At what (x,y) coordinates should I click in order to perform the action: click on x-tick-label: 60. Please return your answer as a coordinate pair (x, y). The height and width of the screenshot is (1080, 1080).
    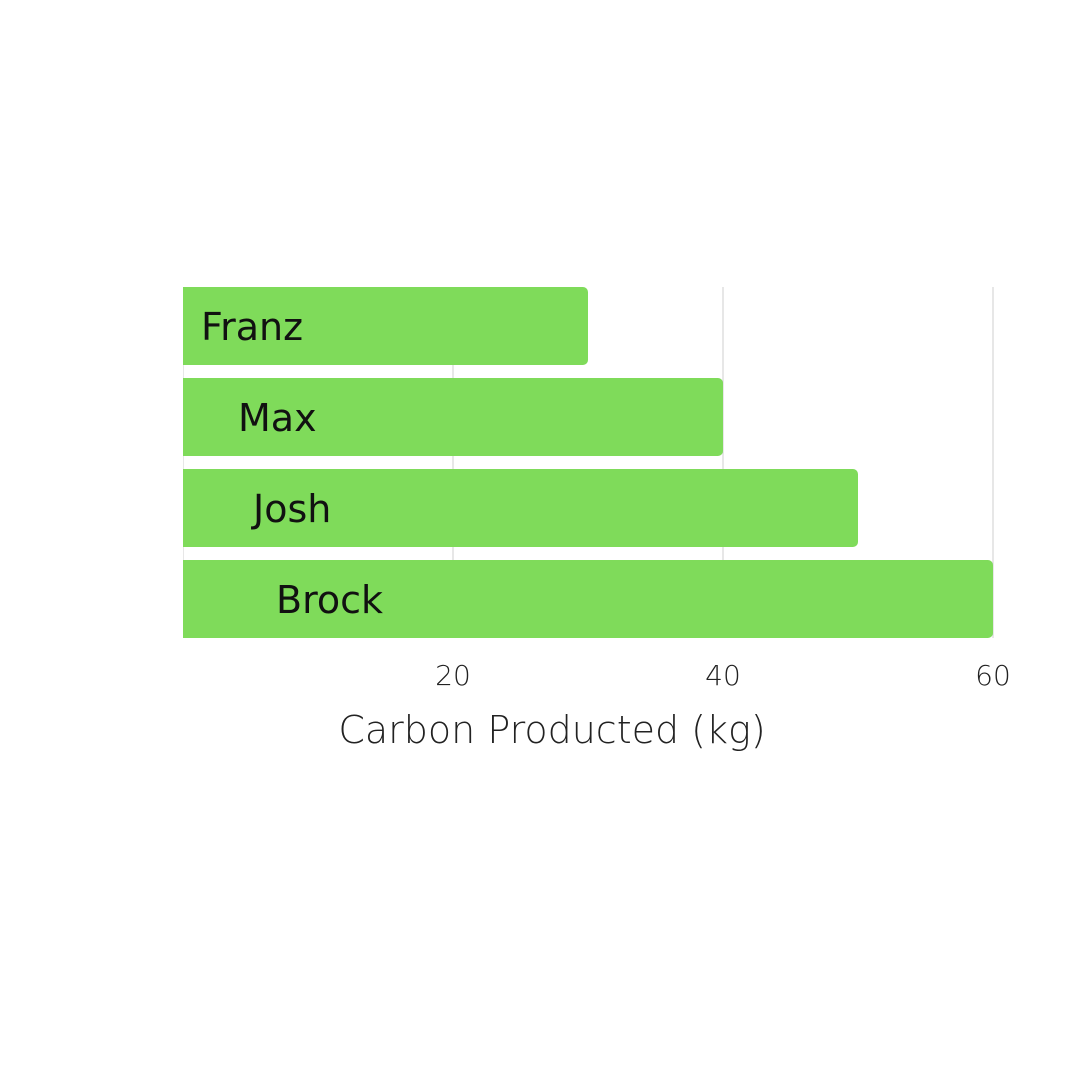
    Looking at the image, I should click on (993, 675).